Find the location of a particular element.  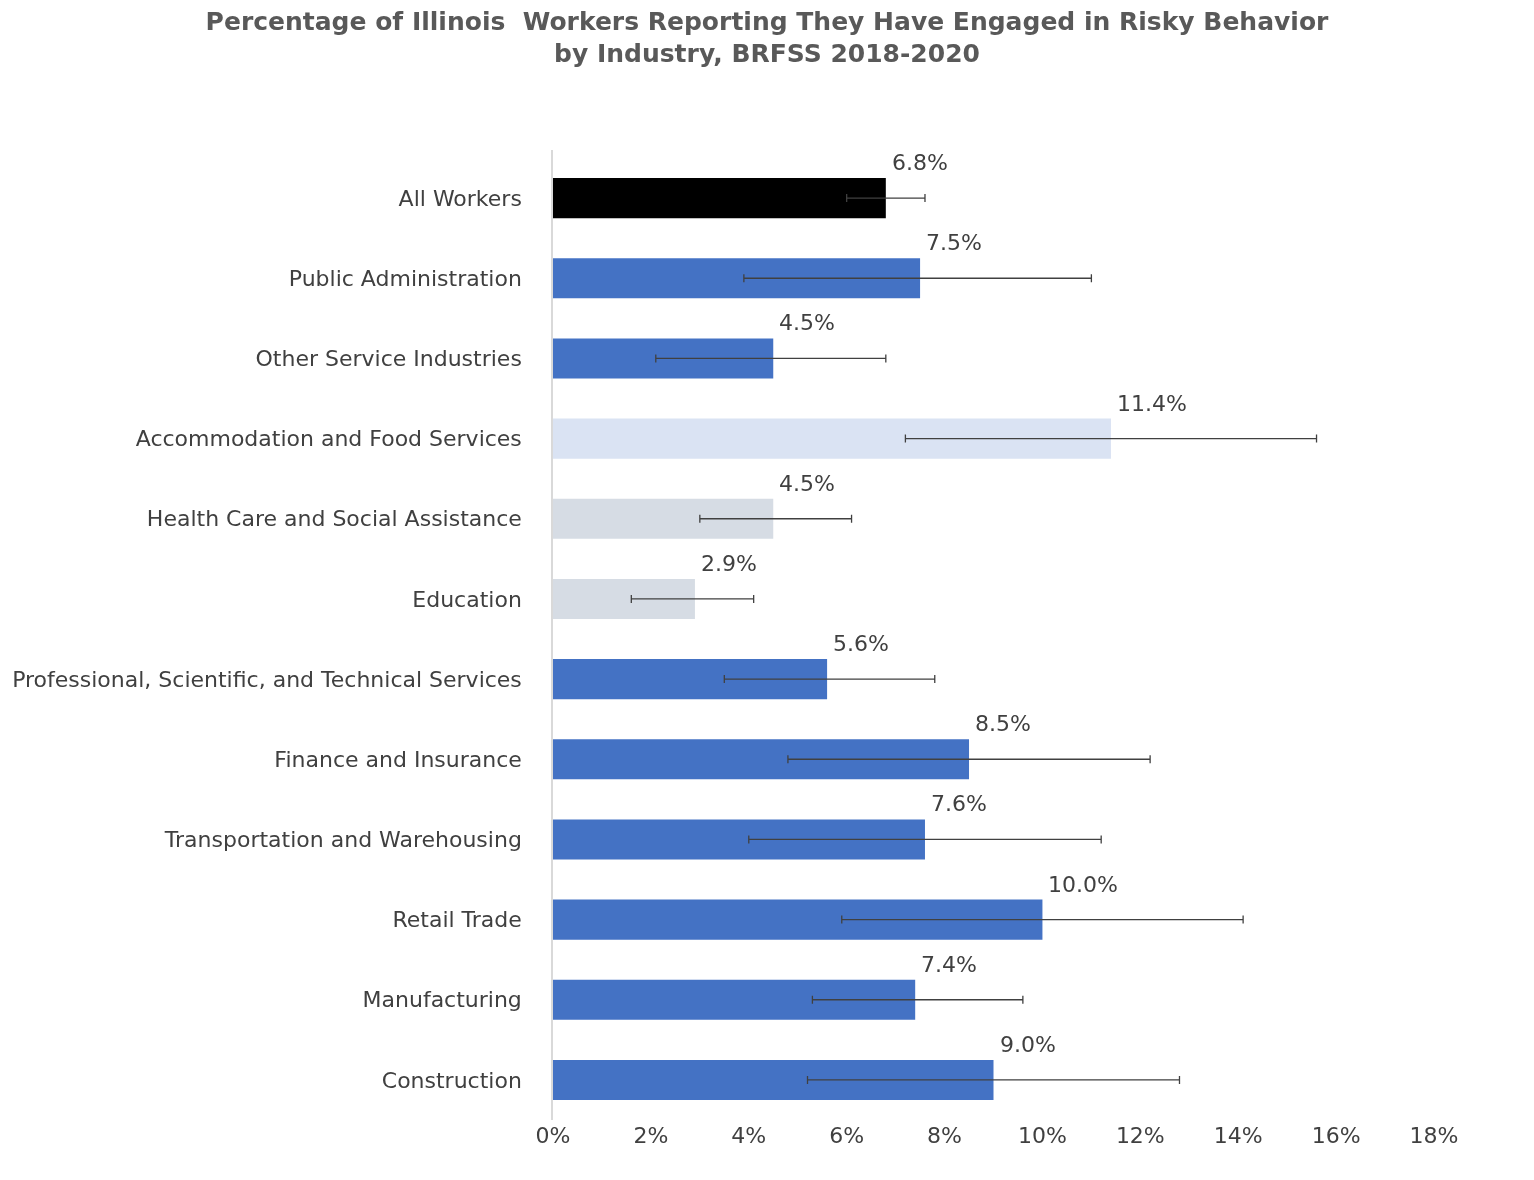

x-tick-label: 8% is located at coordinates (945, 1135).